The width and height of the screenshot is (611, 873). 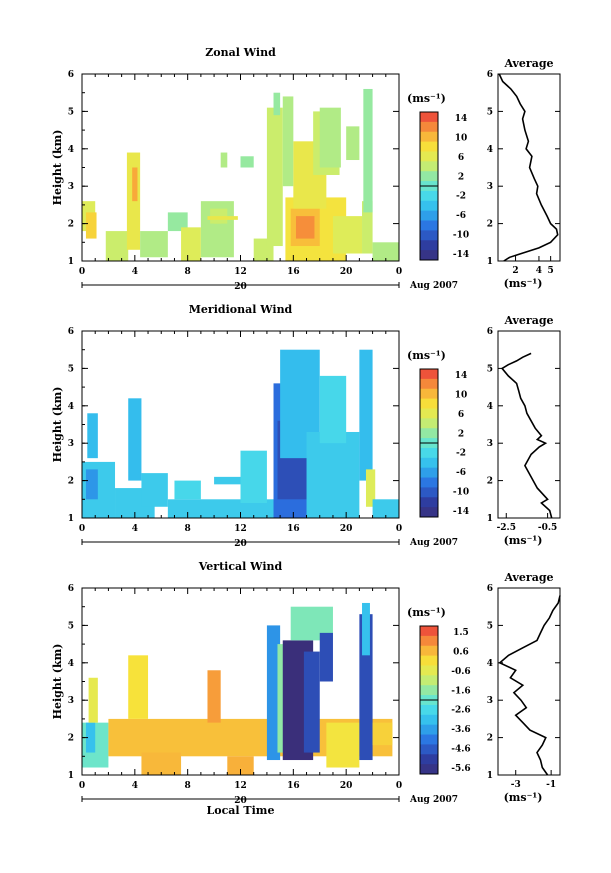 I want to click on day-label: 20, so click(x=240, y=801).